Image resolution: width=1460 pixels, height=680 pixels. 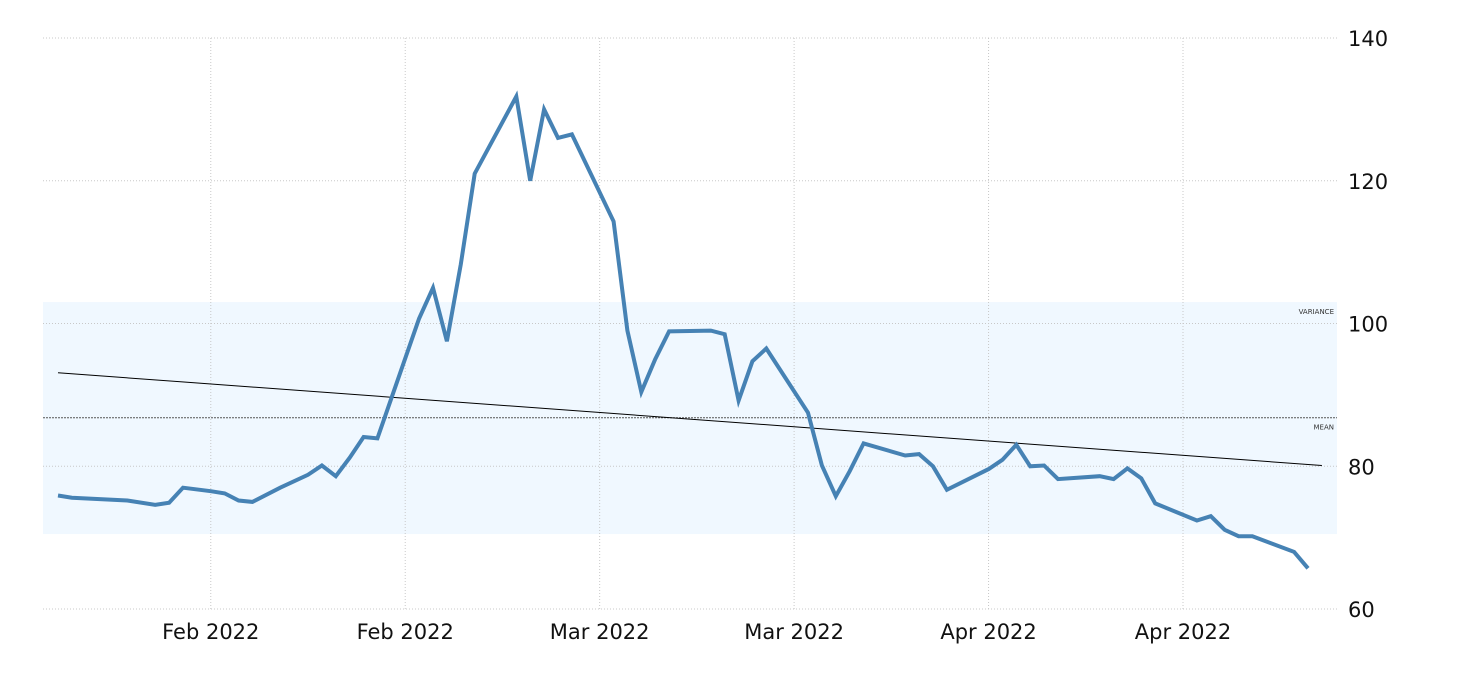 What do you see at coordinates (1368, 182) in the screenshot?
I see `y-tick-label: 120` at bounding box center [1368, 182].